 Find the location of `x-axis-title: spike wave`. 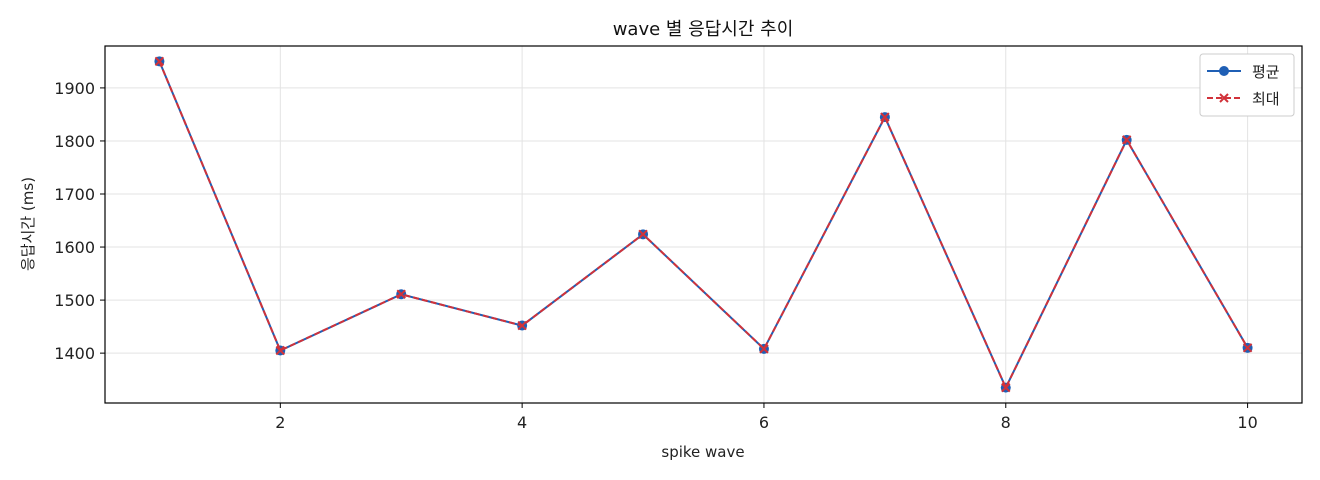

x-axis-title: spike wave is located at coordinates (702, 452).